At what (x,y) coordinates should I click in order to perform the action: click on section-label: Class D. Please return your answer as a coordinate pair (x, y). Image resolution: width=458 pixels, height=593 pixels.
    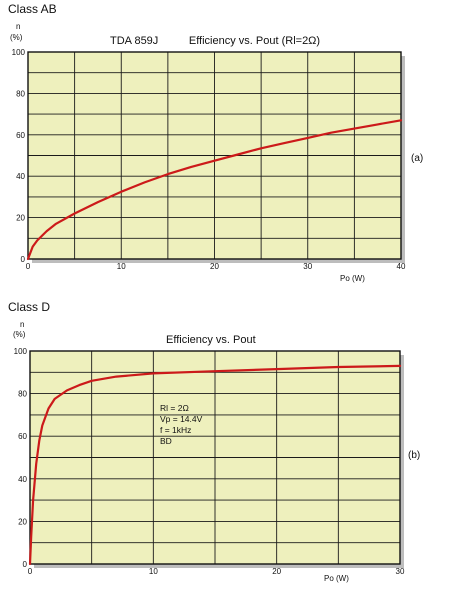
    Looking at the image, I should click on (29, 307).